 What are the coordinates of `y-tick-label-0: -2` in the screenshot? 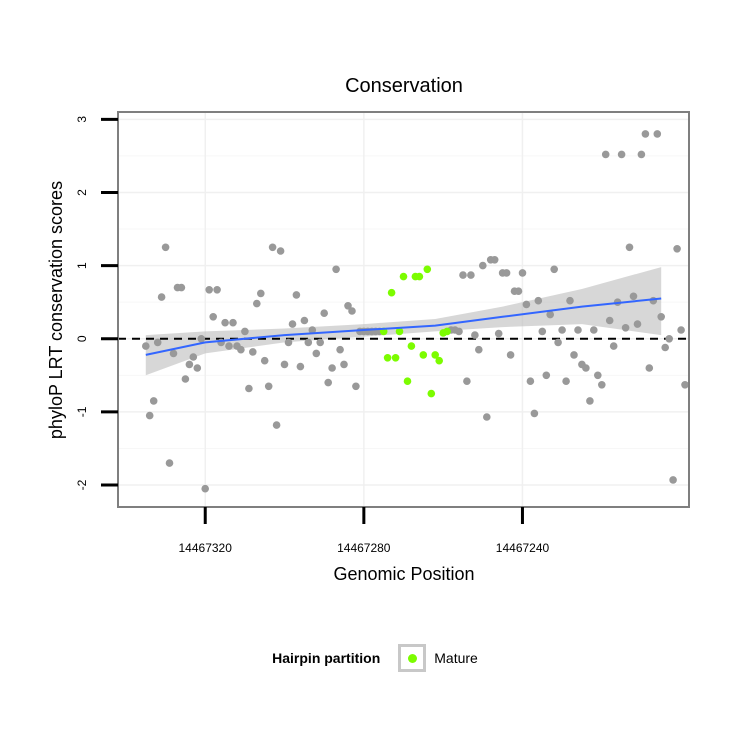 It's located at (82, 484).